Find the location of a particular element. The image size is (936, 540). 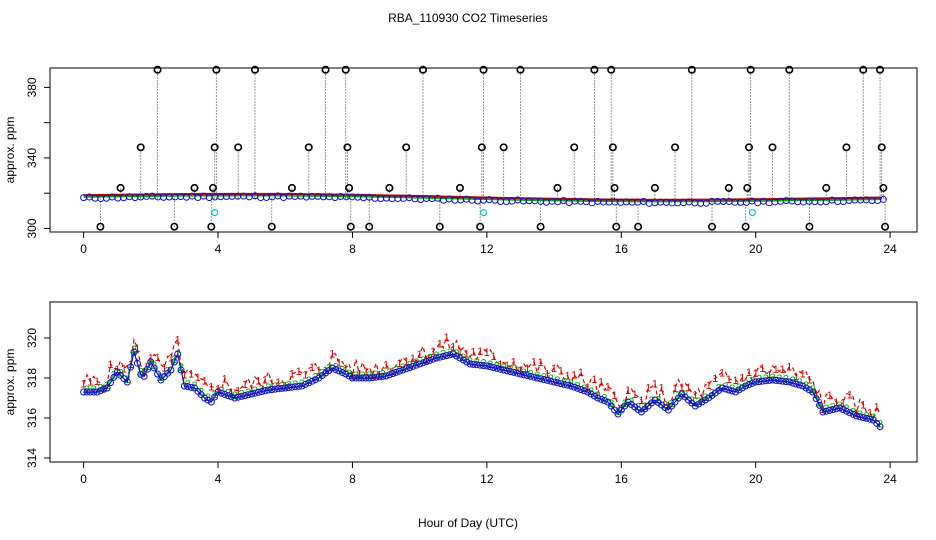

top-cyan-point is located at coordinates (483, 213).